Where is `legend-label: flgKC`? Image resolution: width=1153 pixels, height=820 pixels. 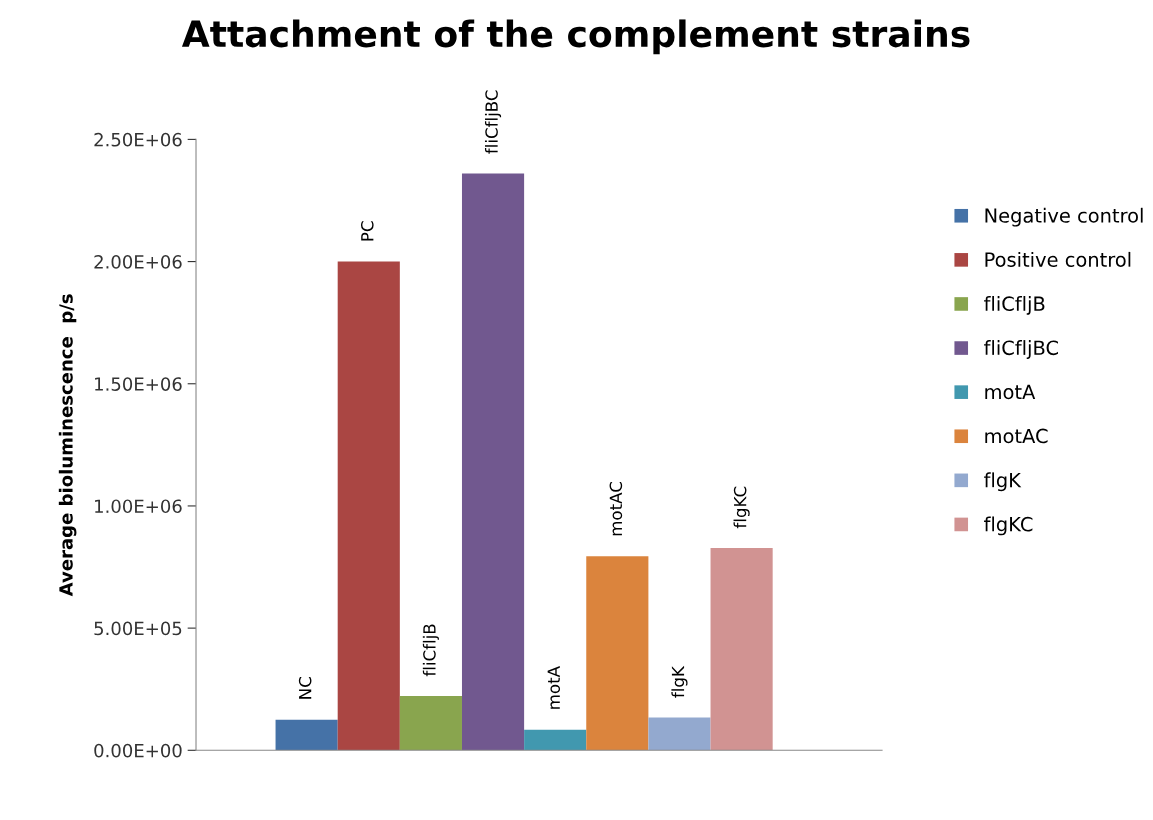 legend-label: flgKC is located at coordinates (1008, 526).